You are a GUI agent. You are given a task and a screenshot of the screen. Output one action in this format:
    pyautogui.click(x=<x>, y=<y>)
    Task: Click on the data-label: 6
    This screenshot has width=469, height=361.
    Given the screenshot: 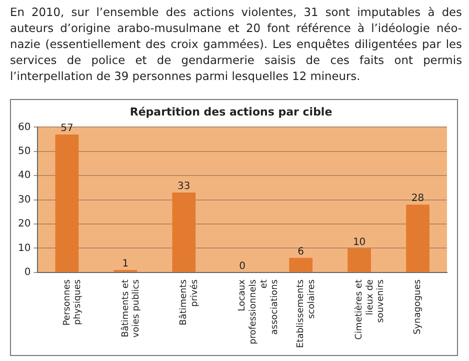 What is the action you would take?
    pyautogui.click(x=301, y=252)
    